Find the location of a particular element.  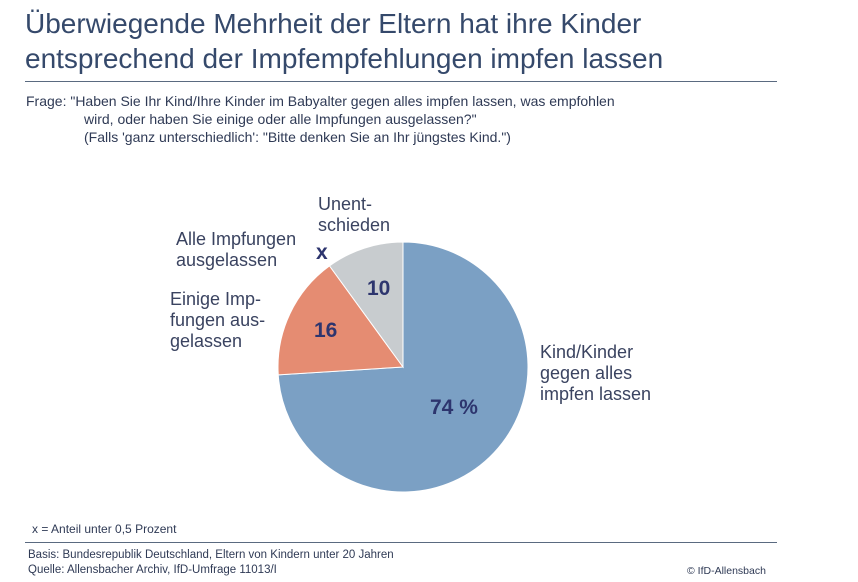

value-undecided: 10 is located at coordinates (379, 288).